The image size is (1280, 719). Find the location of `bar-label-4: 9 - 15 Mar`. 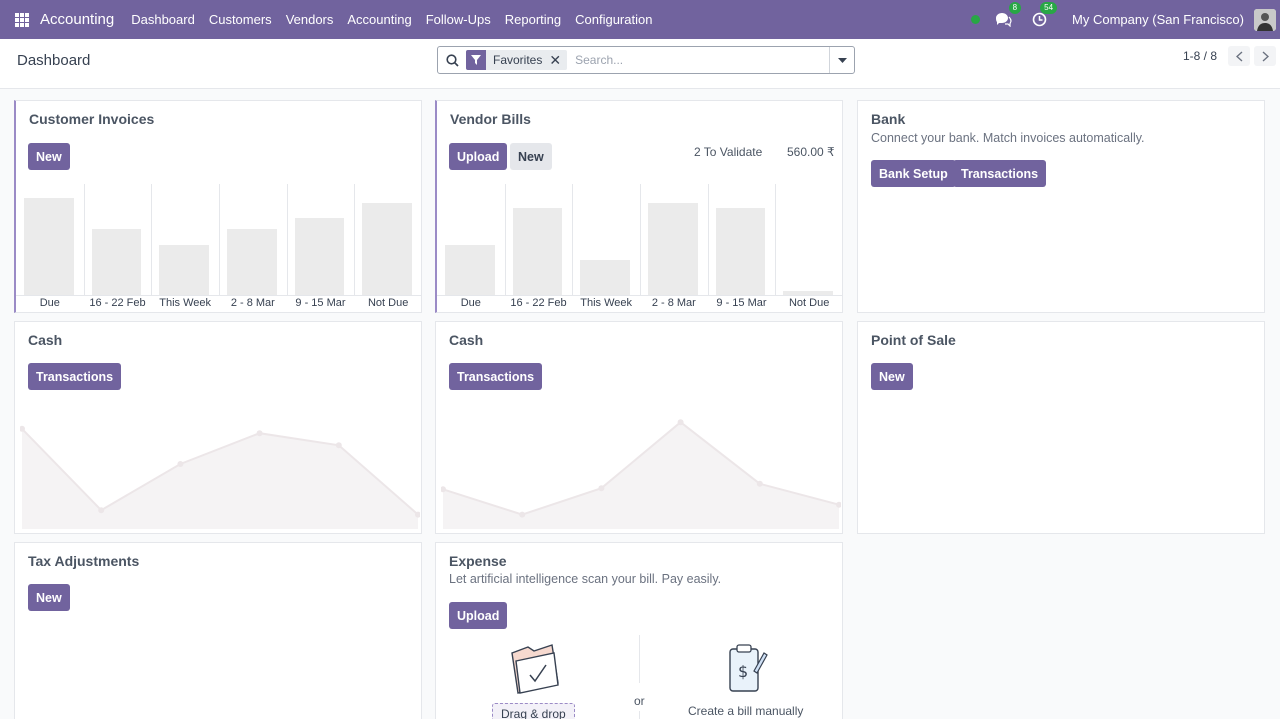

bar-label-4: 9 - 15 Mar is located at coordinates (741, 303).